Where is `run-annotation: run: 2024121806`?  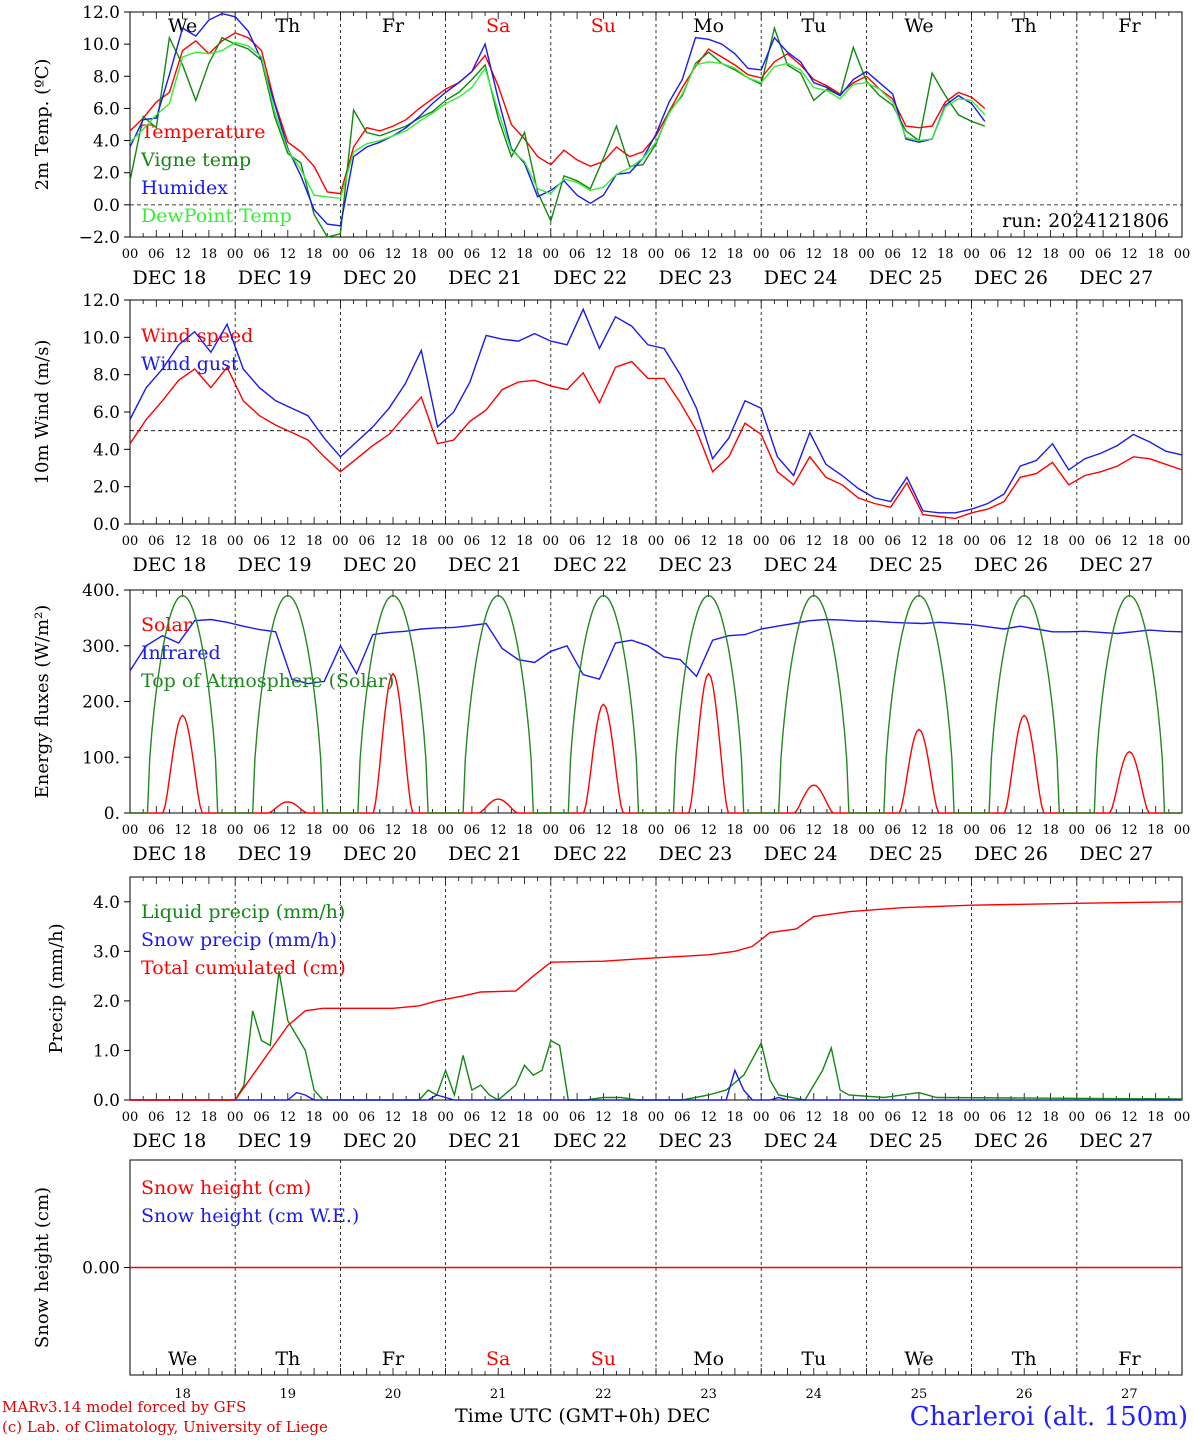
run-annotation: run: 2024121806 is located at coordinates (1085, 221).